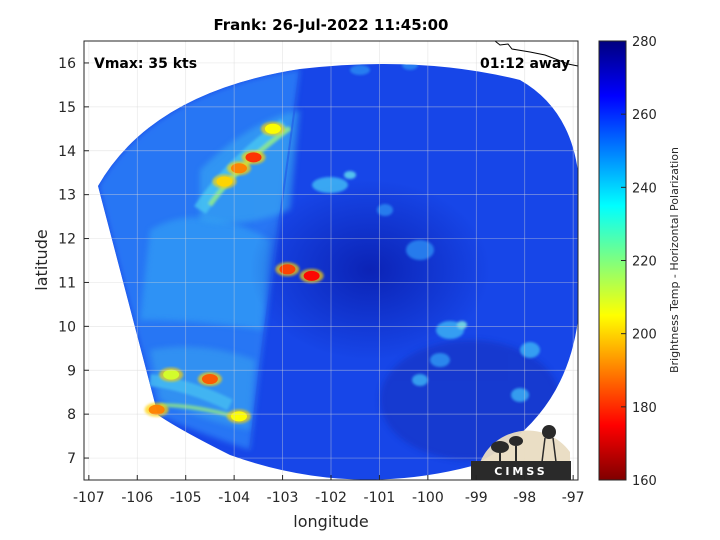 This screenshot has width=720, height=540. Describe the element at coordinates (520, 471) in the screenshot. I see `logo-text: CIMSS` at that location.